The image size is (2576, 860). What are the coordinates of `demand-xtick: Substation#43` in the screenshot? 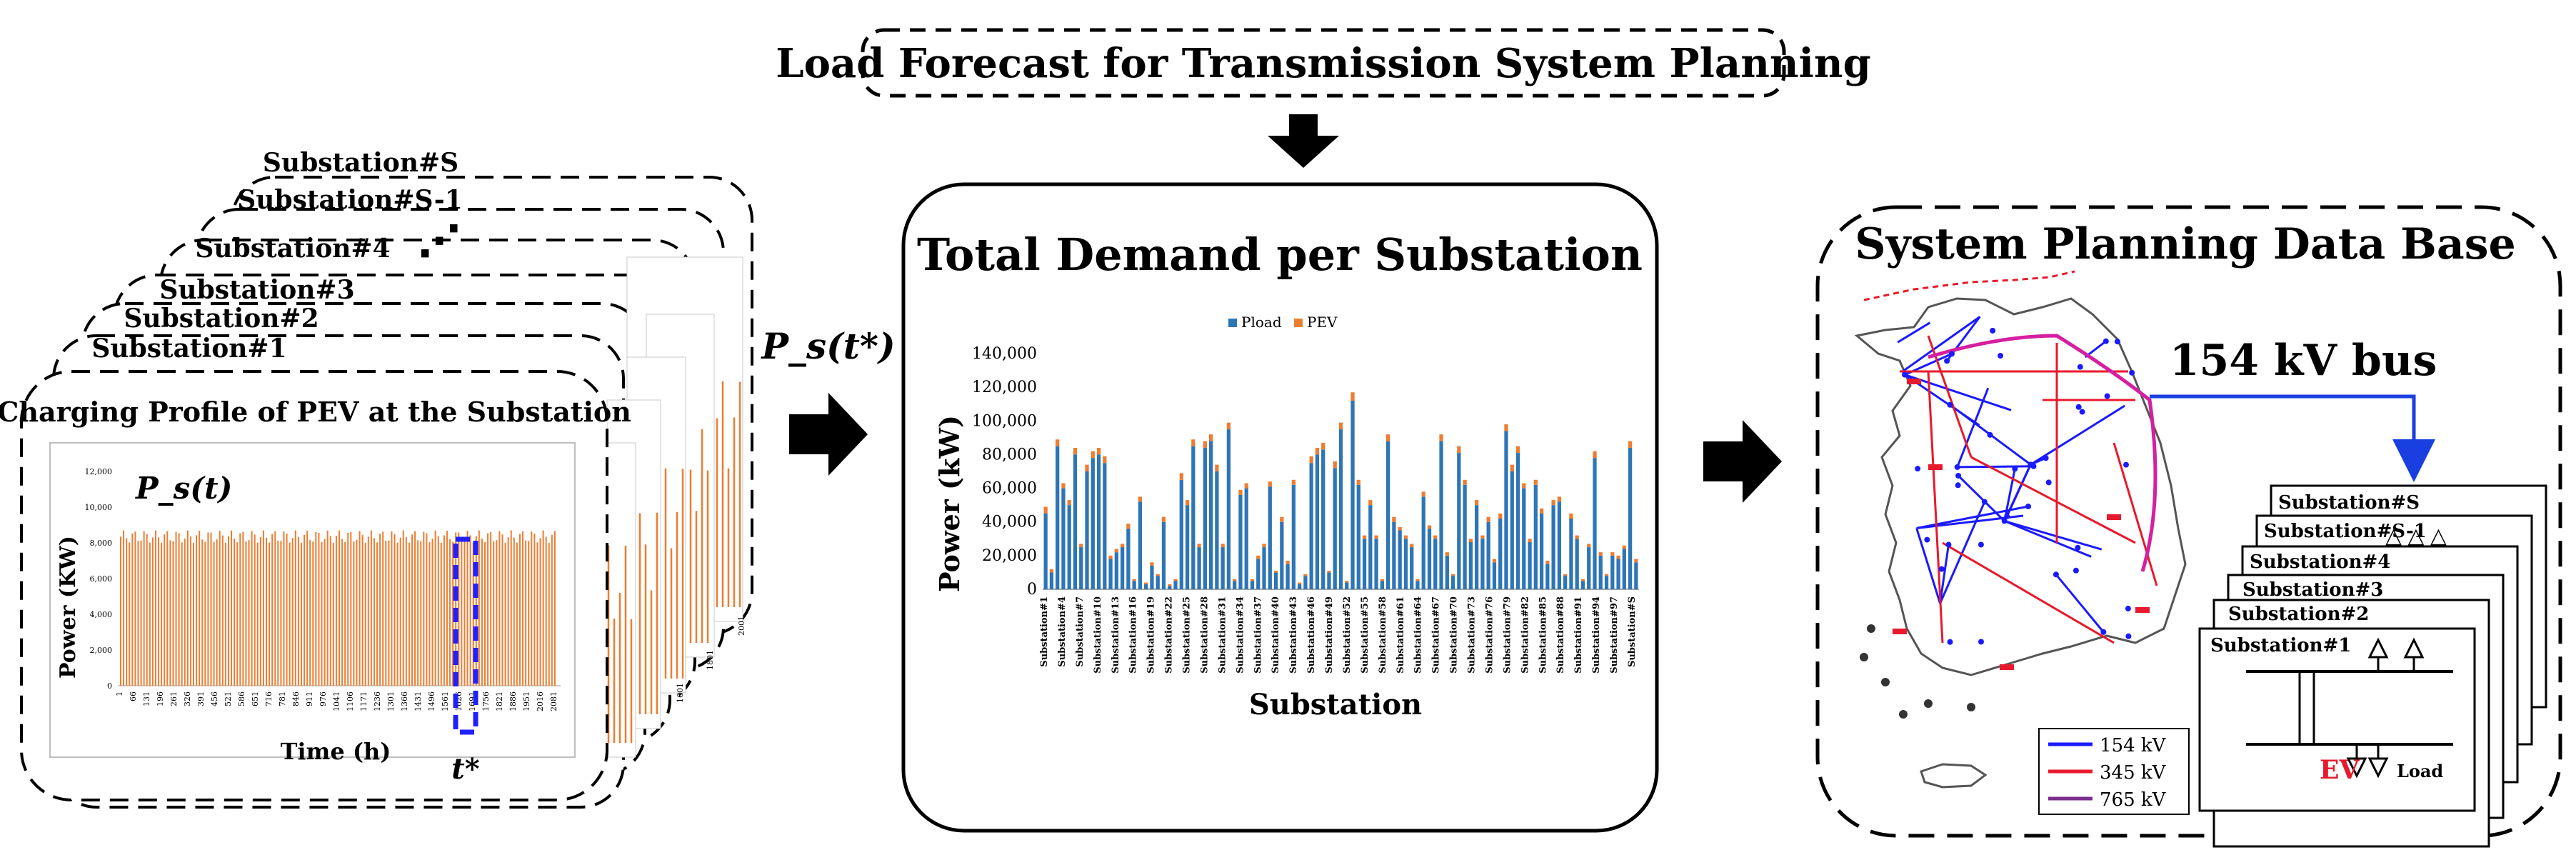 It's located at (1293, 635).